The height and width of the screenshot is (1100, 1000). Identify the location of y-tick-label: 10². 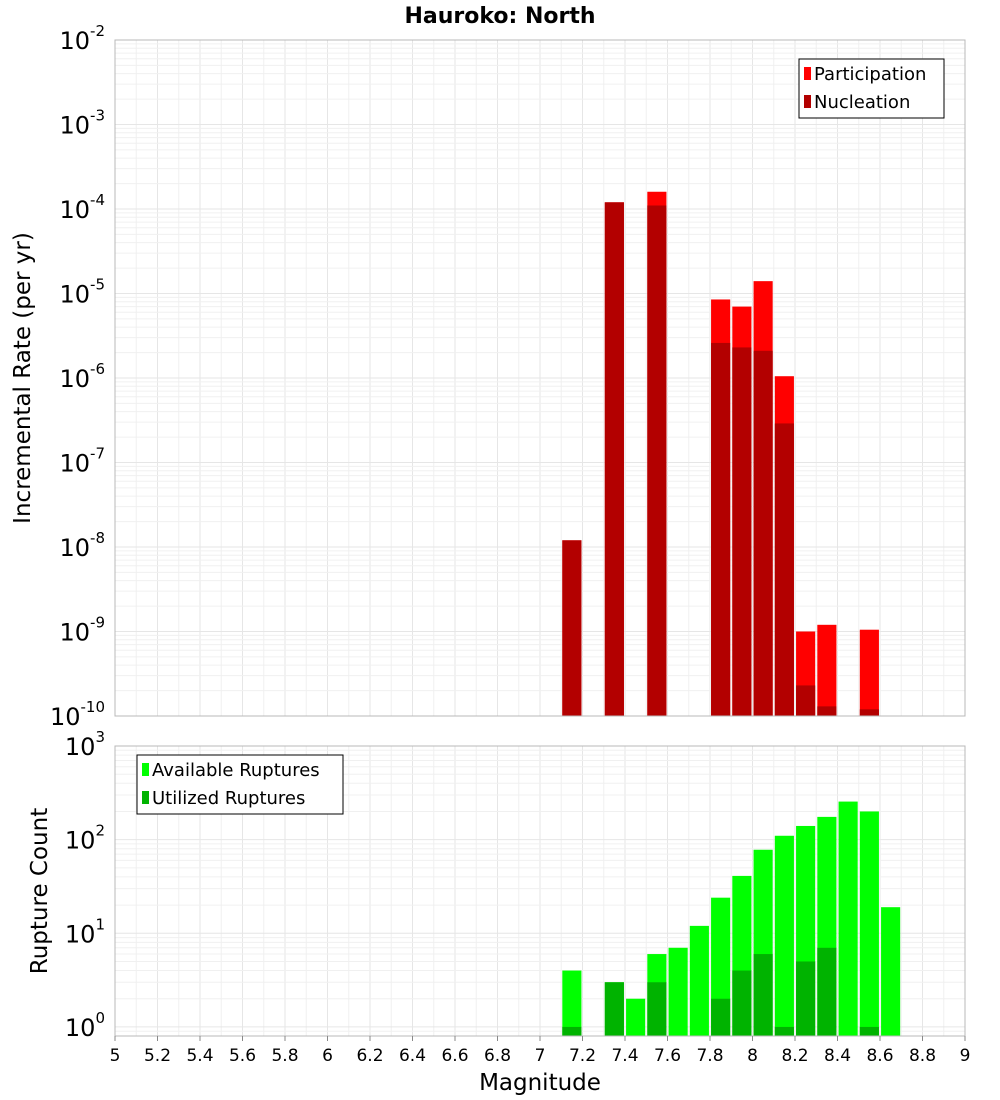
(85, 838).